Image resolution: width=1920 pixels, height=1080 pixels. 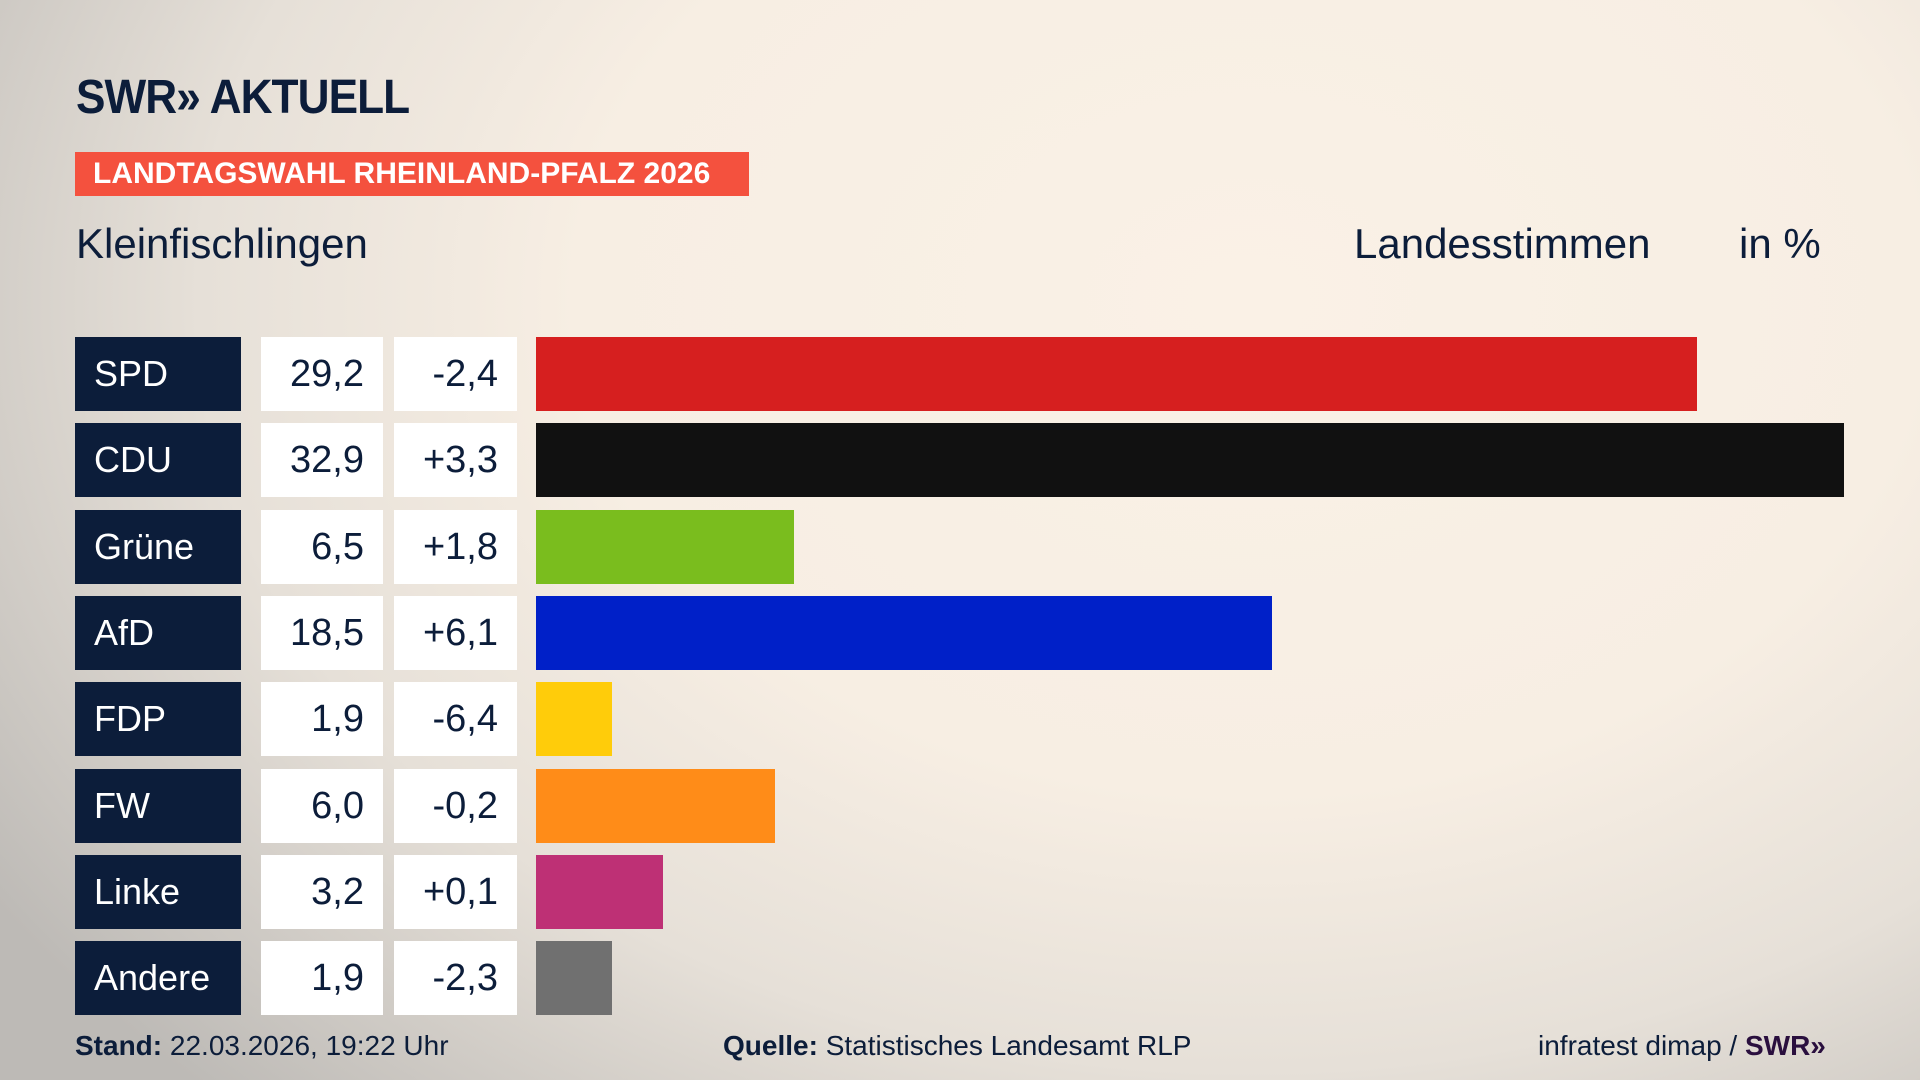 I want to click on value-label: 6,5, so click(x=322, y=546).